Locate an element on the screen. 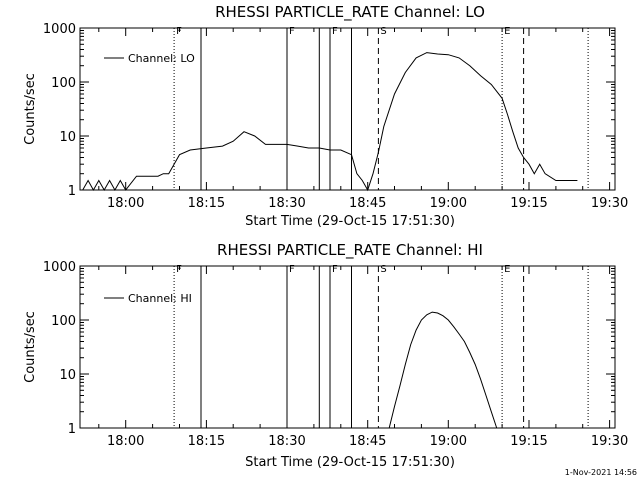 This screenshot has width=640, height=480. legend-label: Channel: LO is located at coordinates (161, 58).